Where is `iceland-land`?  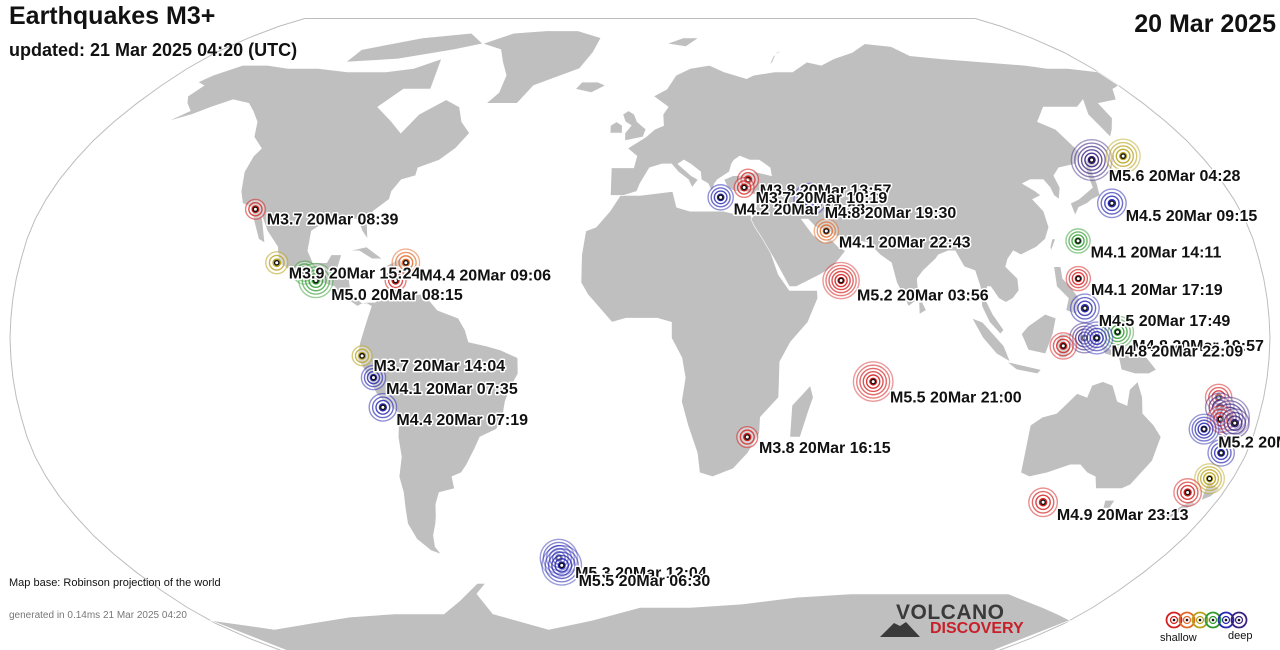
iceland-land is located at coordinates (590, 87).